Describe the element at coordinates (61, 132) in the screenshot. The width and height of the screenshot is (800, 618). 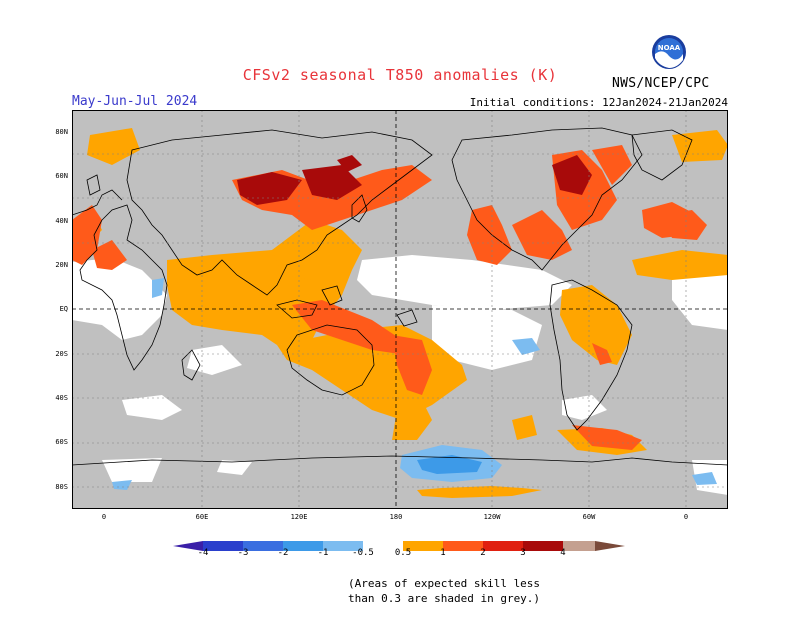
I see `lat-label-80n: 80N` at that location.